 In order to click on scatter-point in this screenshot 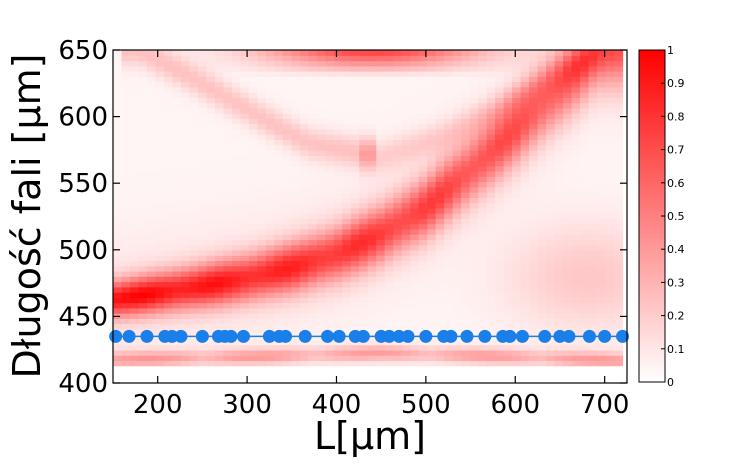, I will do `click(231, 336)`.